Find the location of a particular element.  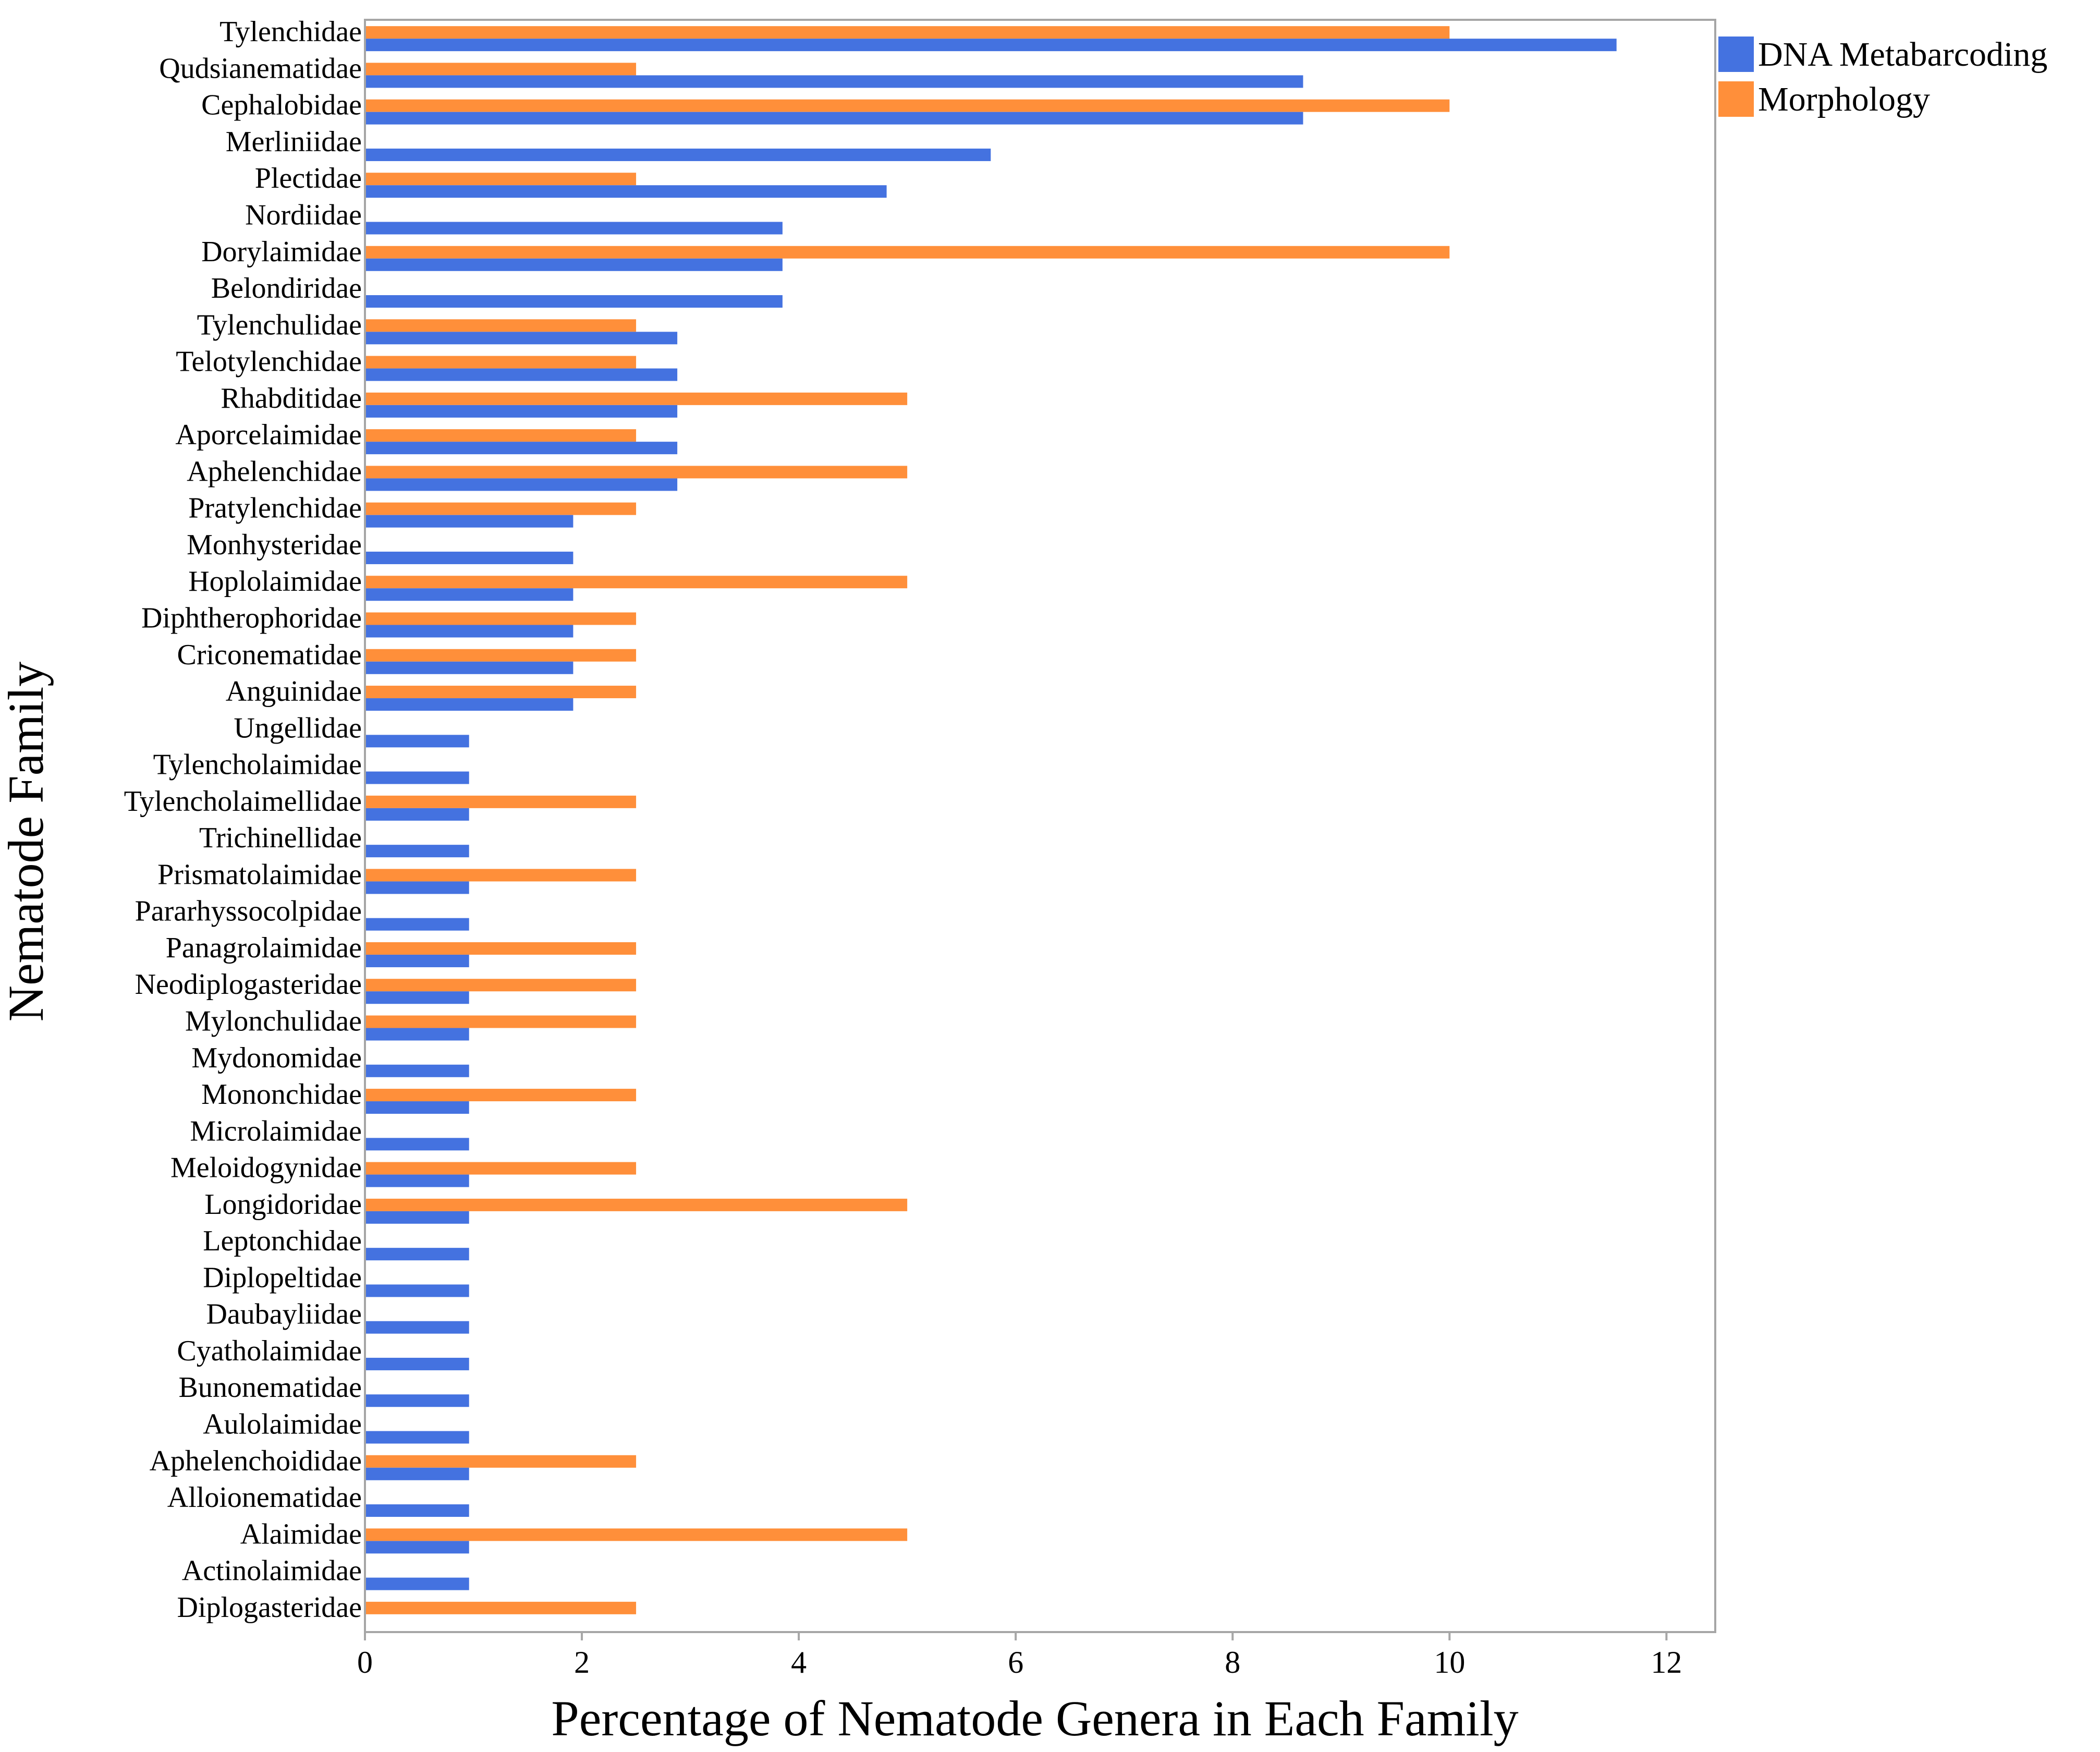

bar-morphology-aphelenchidae is located at coordinates (636, 473).